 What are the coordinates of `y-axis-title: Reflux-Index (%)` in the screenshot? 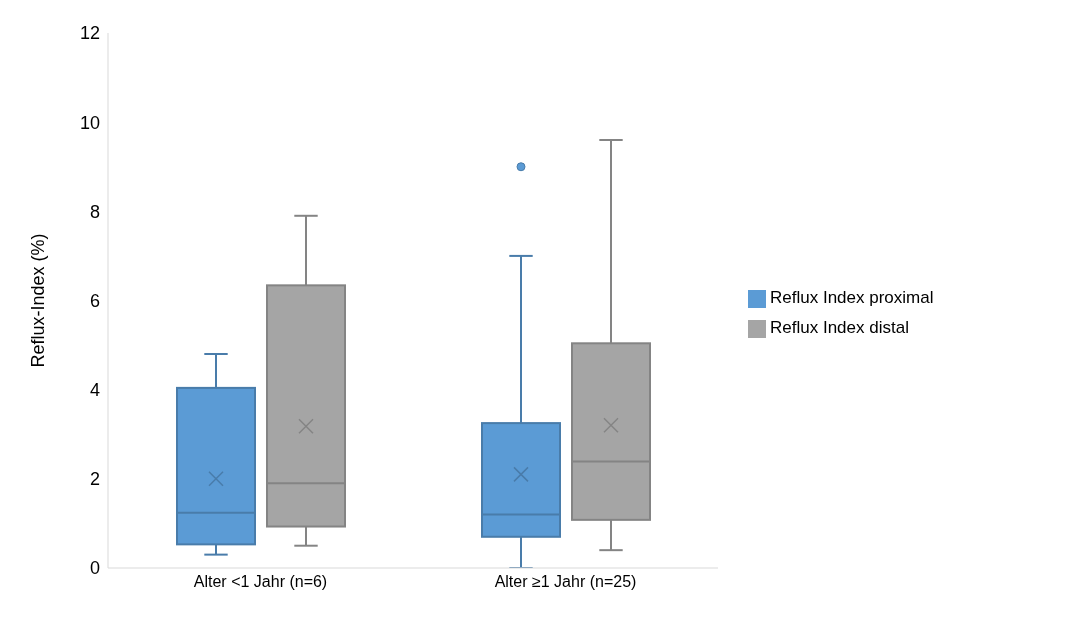 It's located at (38, 300).